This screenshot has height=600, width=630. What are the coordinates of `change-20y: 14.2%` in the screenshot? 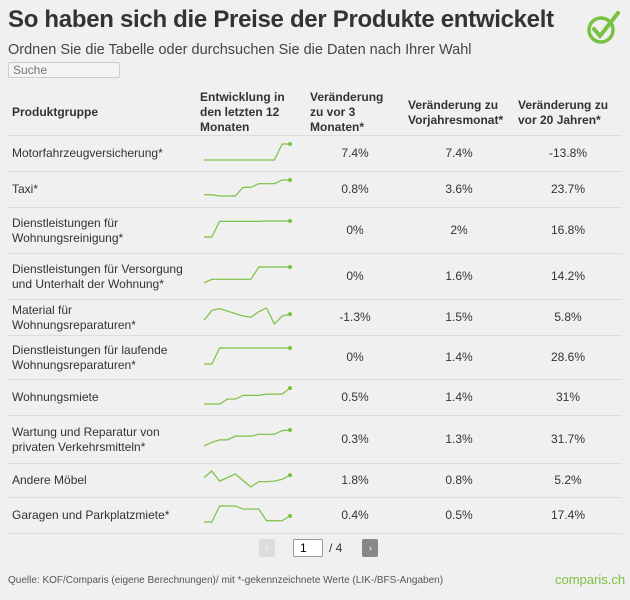 It's located at (568, 276).